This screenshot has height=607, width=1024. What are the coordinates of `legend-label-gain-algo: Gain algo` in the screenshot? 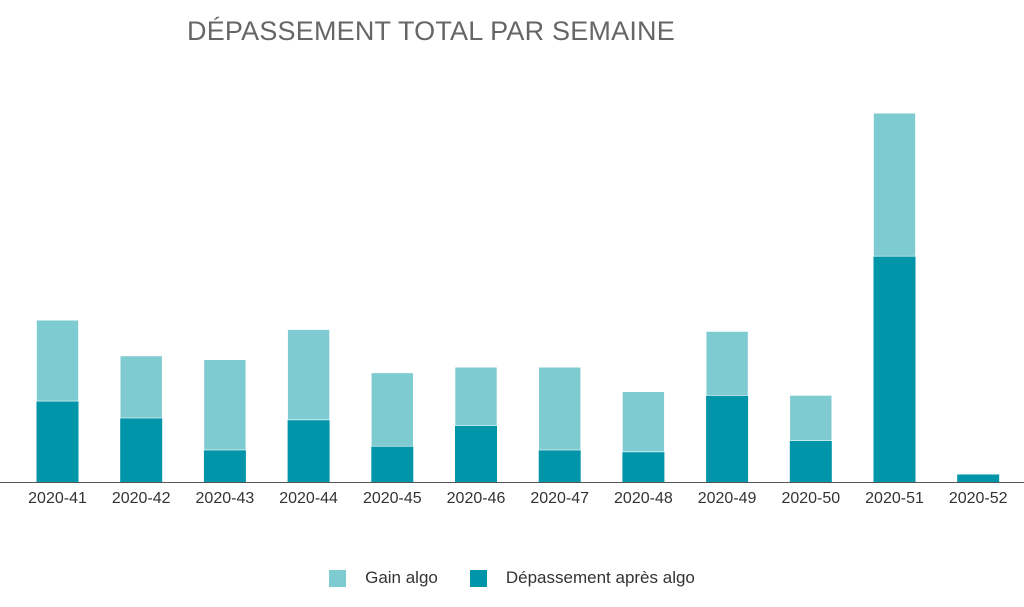 It's located at (401, 577).